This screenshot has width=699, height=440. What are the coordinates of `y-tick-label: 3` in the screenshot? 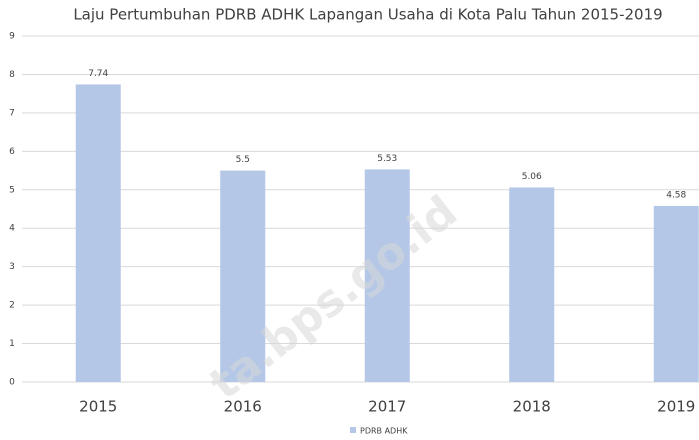 It's located at (12, 267).